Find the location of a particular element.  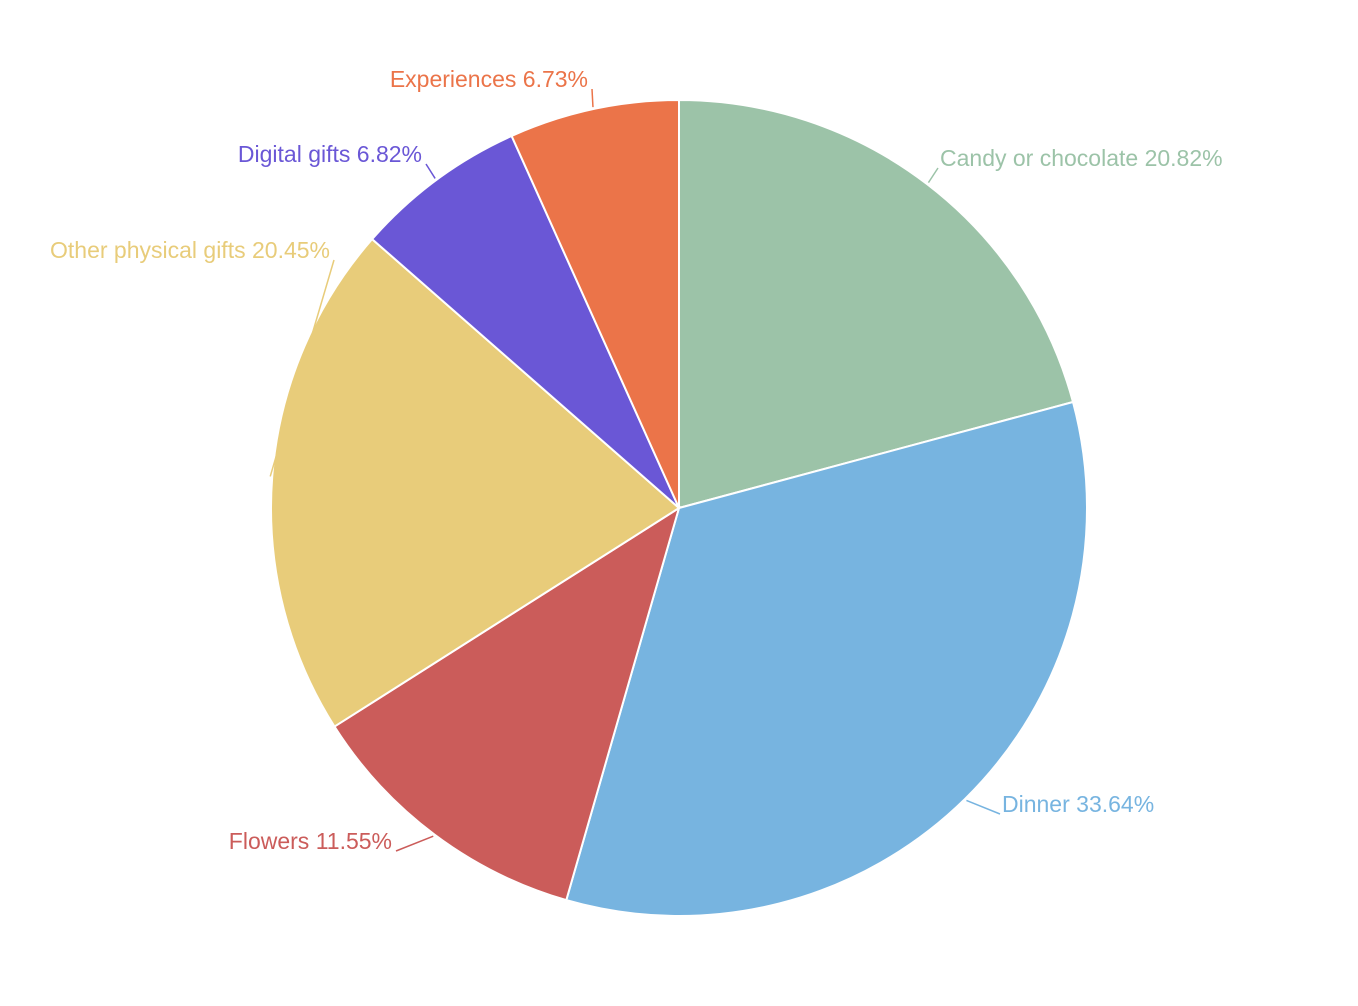

slice-value: 20.45% is located at coordinates (291, 250).